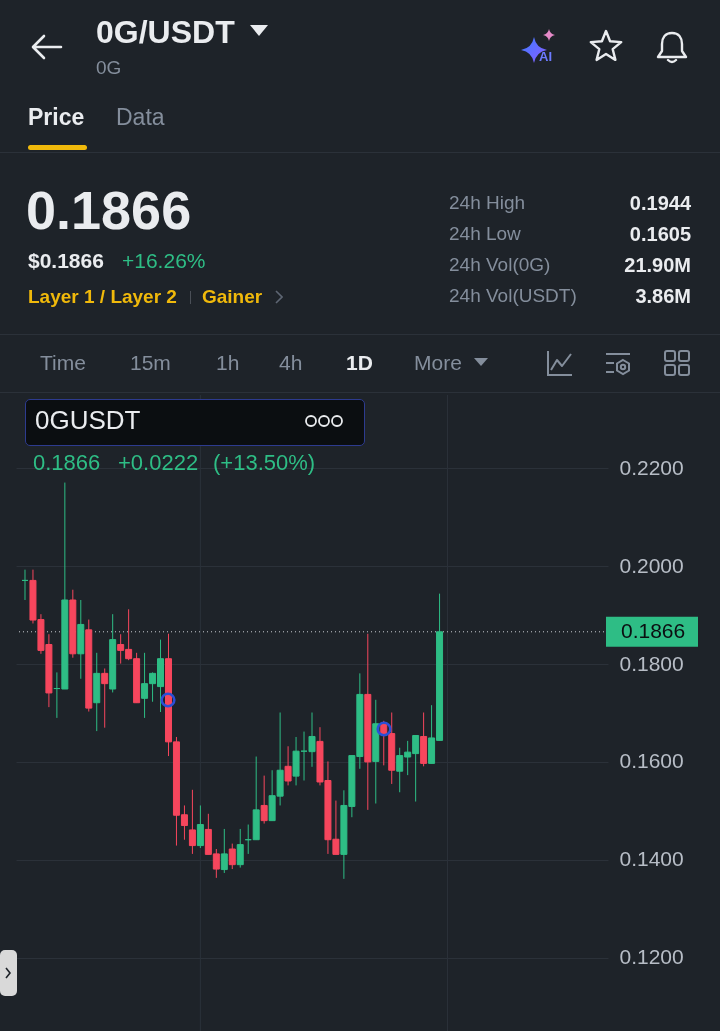 The image size is (720, 1031). What do you see at coordinates (150, 363) in the screenshot?
I see `text: 15m` at bounding box center [150, 363].